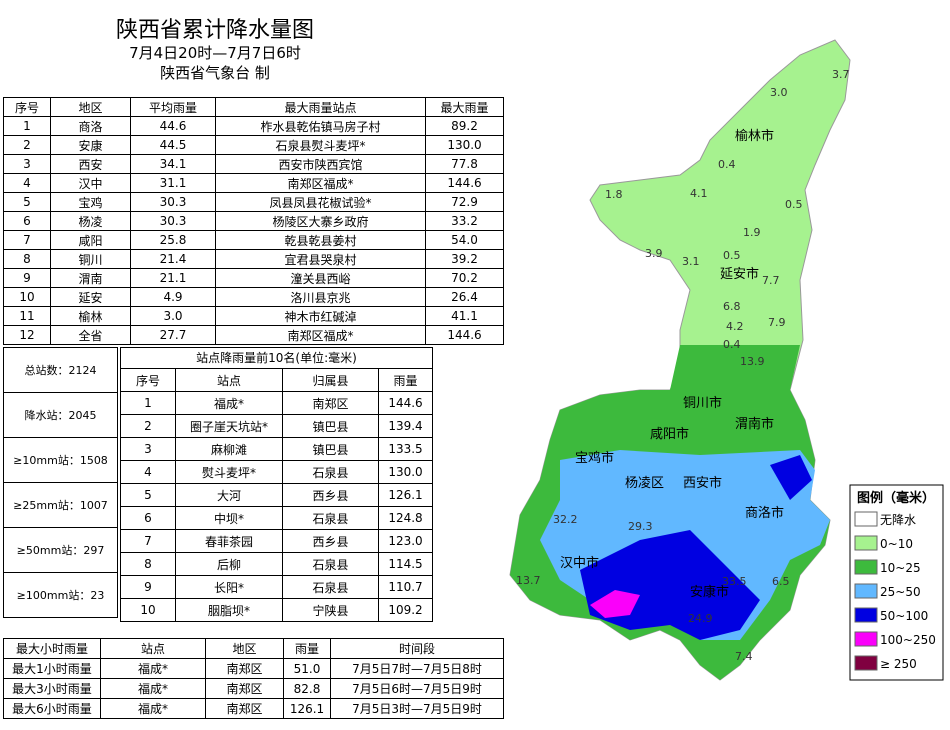  Describe the element at coordinates (709, 592) in the screenshot. I see `city-label: 安康市` at that location.